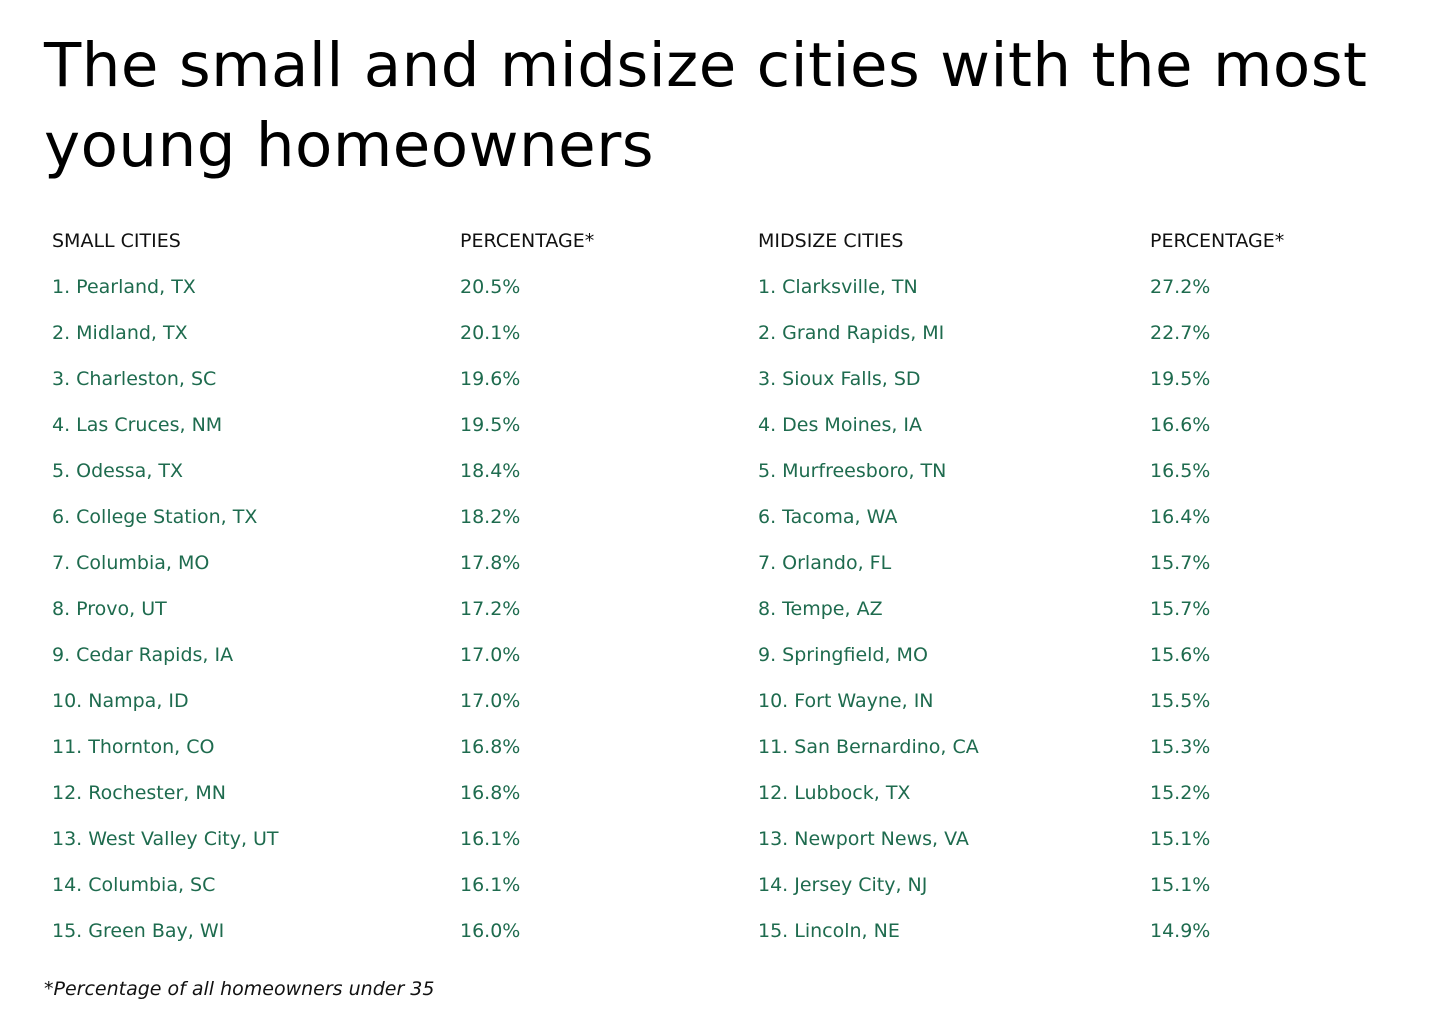 The height and width of the screenshot is (1012, 1450). I want to click on small-city-name: 4. Las Cruces, NM, so click(137, 425).